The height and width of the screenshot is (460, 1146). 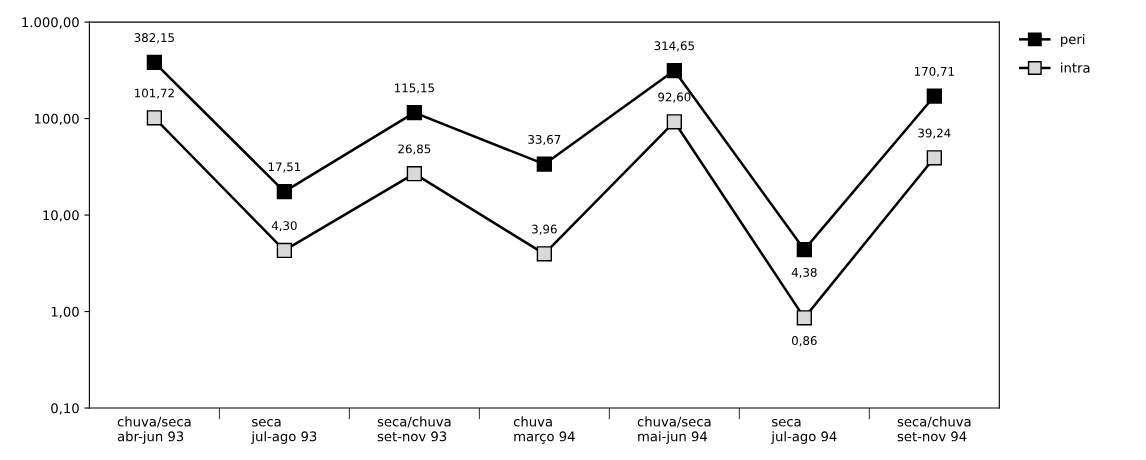 I want to click on x-tick-label: seca jul-ago 93, so click(x=284, y=431).